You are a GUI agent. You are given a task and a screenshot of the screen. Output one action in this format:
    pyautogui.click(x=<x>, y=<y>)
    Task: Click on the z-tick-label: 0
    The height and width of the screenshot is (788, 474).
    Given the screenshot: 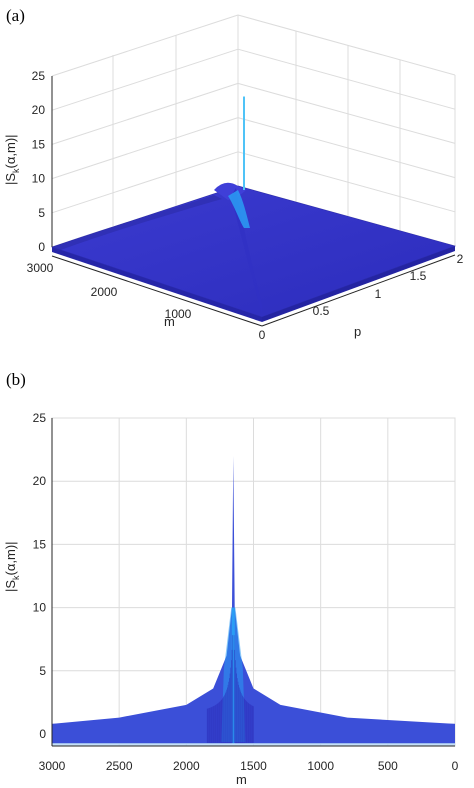 What is the action you would take?
    pyautogui.click(x=41, y=247)
    